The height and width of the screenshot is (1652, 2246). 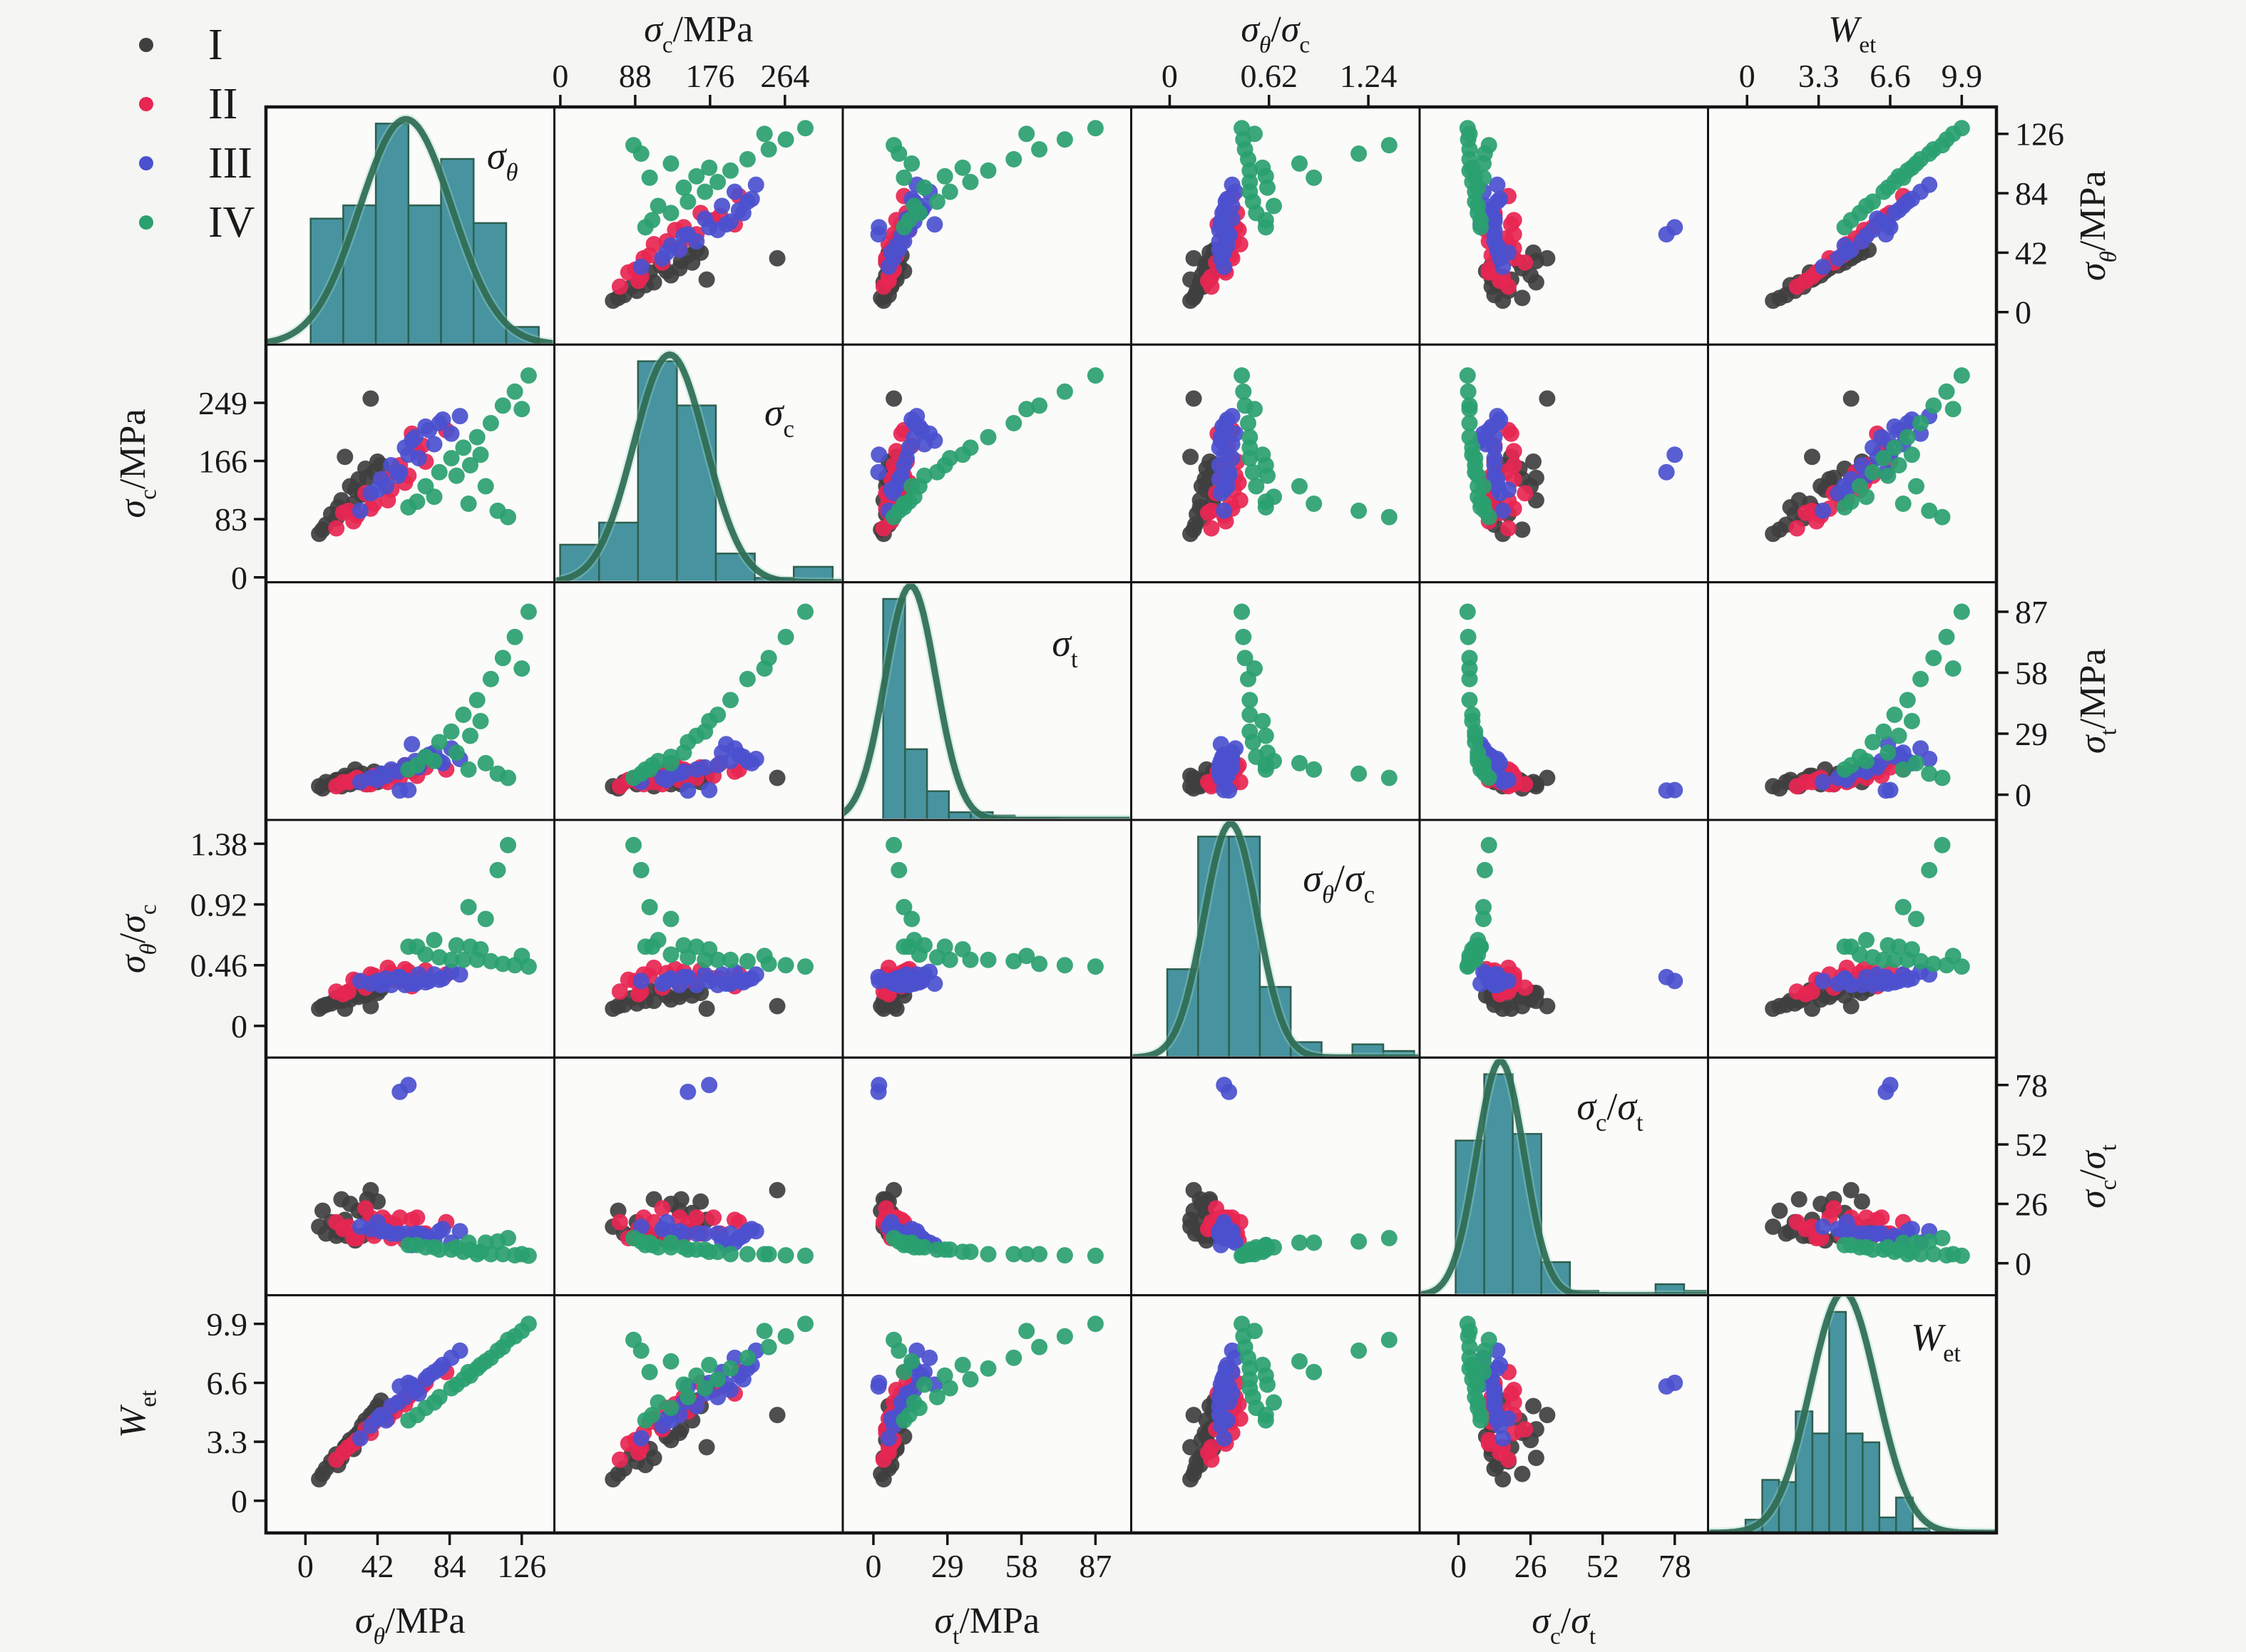 I want to click on diag-variable-label: σθ, so click(x=502, y=160).